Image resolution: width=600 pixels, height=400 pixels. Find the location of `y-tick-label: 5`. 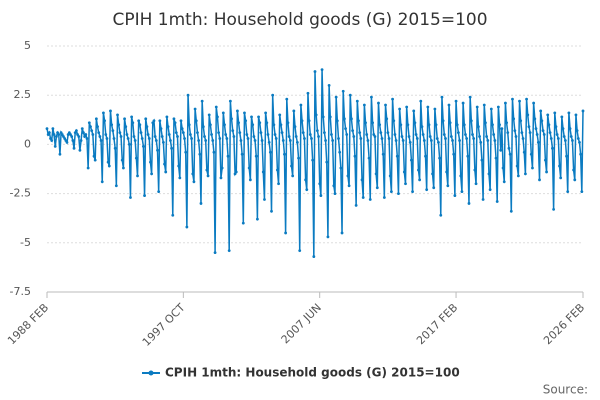

y-tick-label: 5 is located at coordinates (27, 45).